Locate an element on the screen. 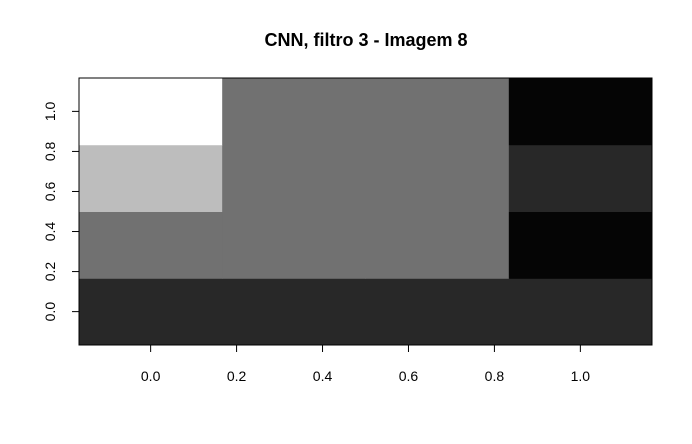 This screenshot has height=444, width=692. x-tick-label: 0.2 is located at coordinates (237, 376).